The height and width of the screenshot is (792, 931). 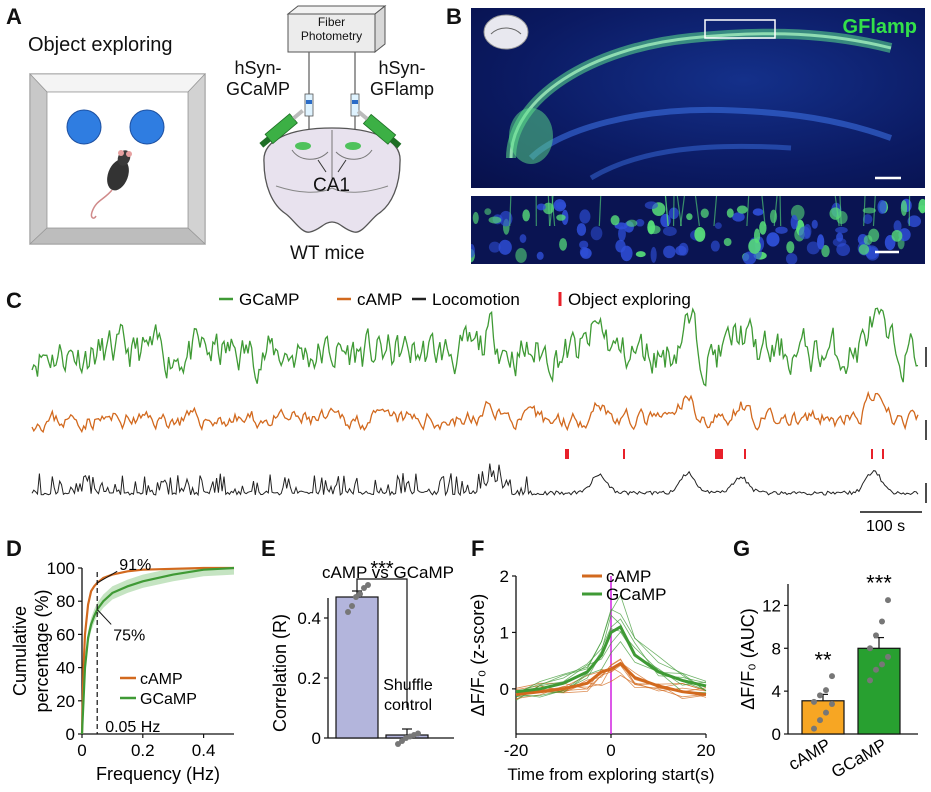 What do you see at coordinates (309, 618) in the screenshot?
I see `y-tick-label: 0.4` at bounding box center [309, 618].